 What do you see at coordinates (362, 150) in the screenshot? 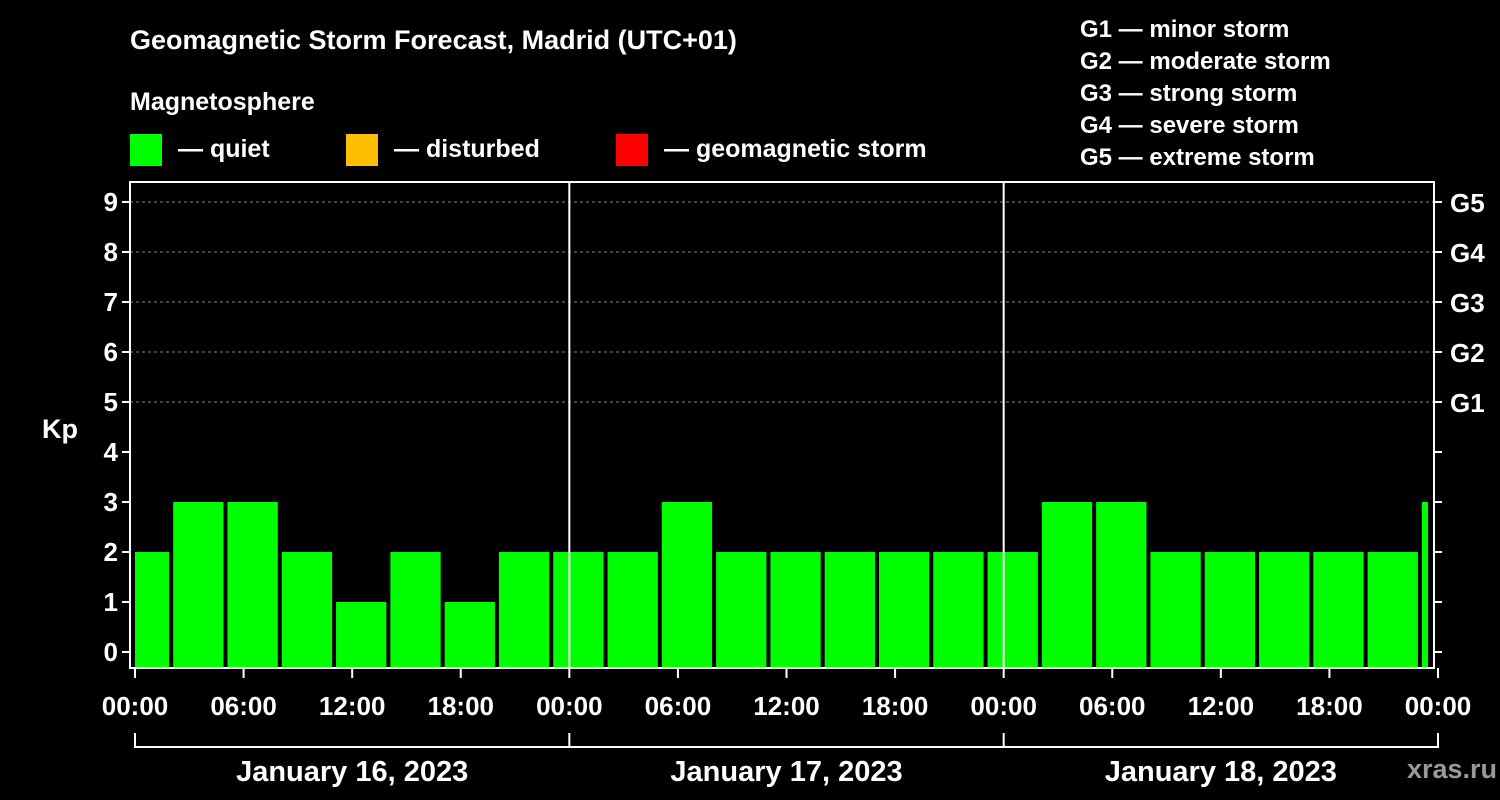
I see `legend-swatch-disturbed` at bounding box center [362, 150].